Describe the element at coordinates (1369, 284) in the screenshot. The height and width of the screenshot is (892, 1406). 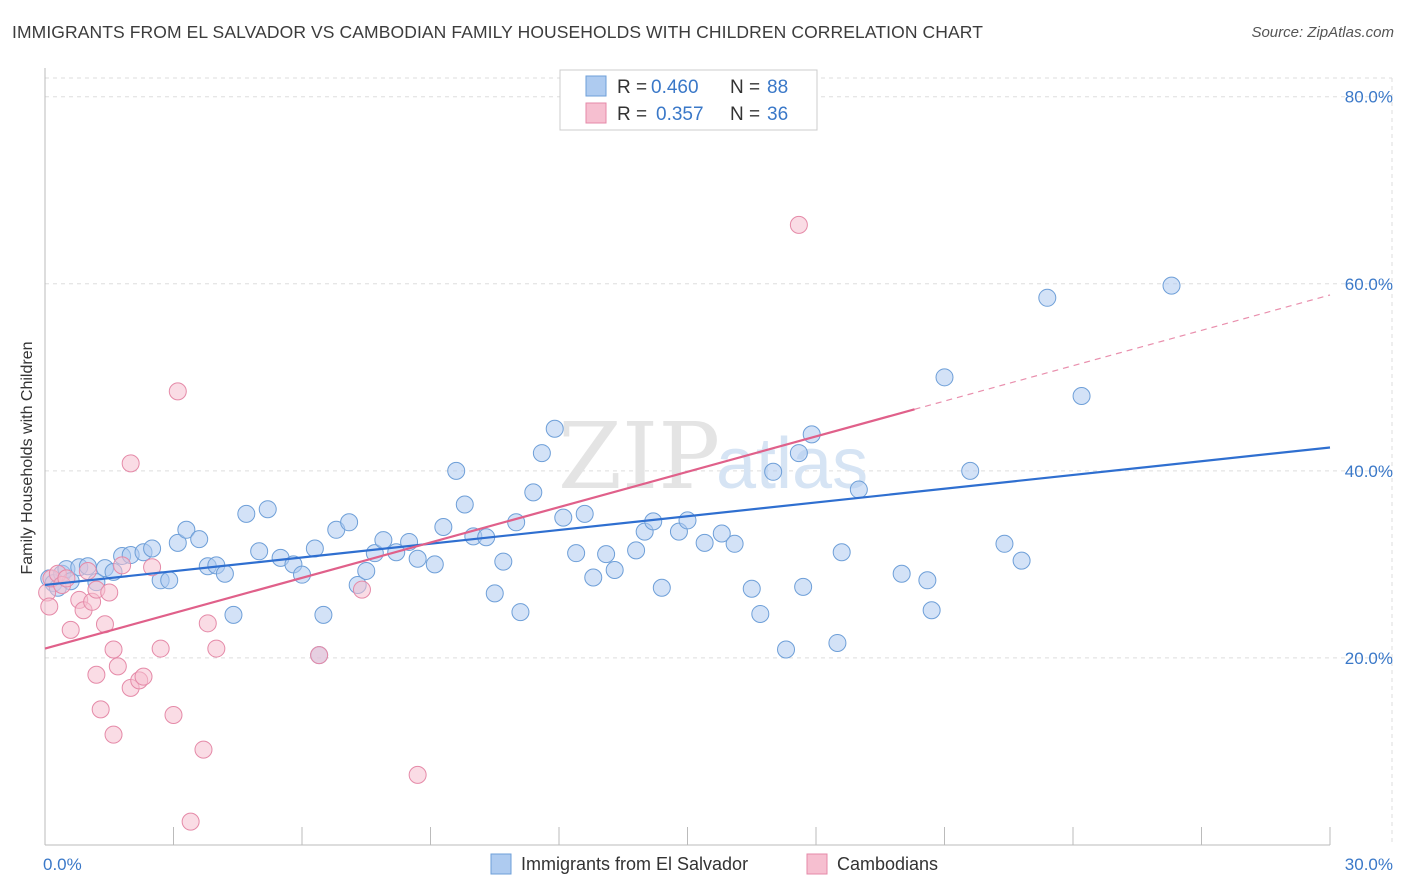
I see `y-tick-label: 60.0%` at that location.